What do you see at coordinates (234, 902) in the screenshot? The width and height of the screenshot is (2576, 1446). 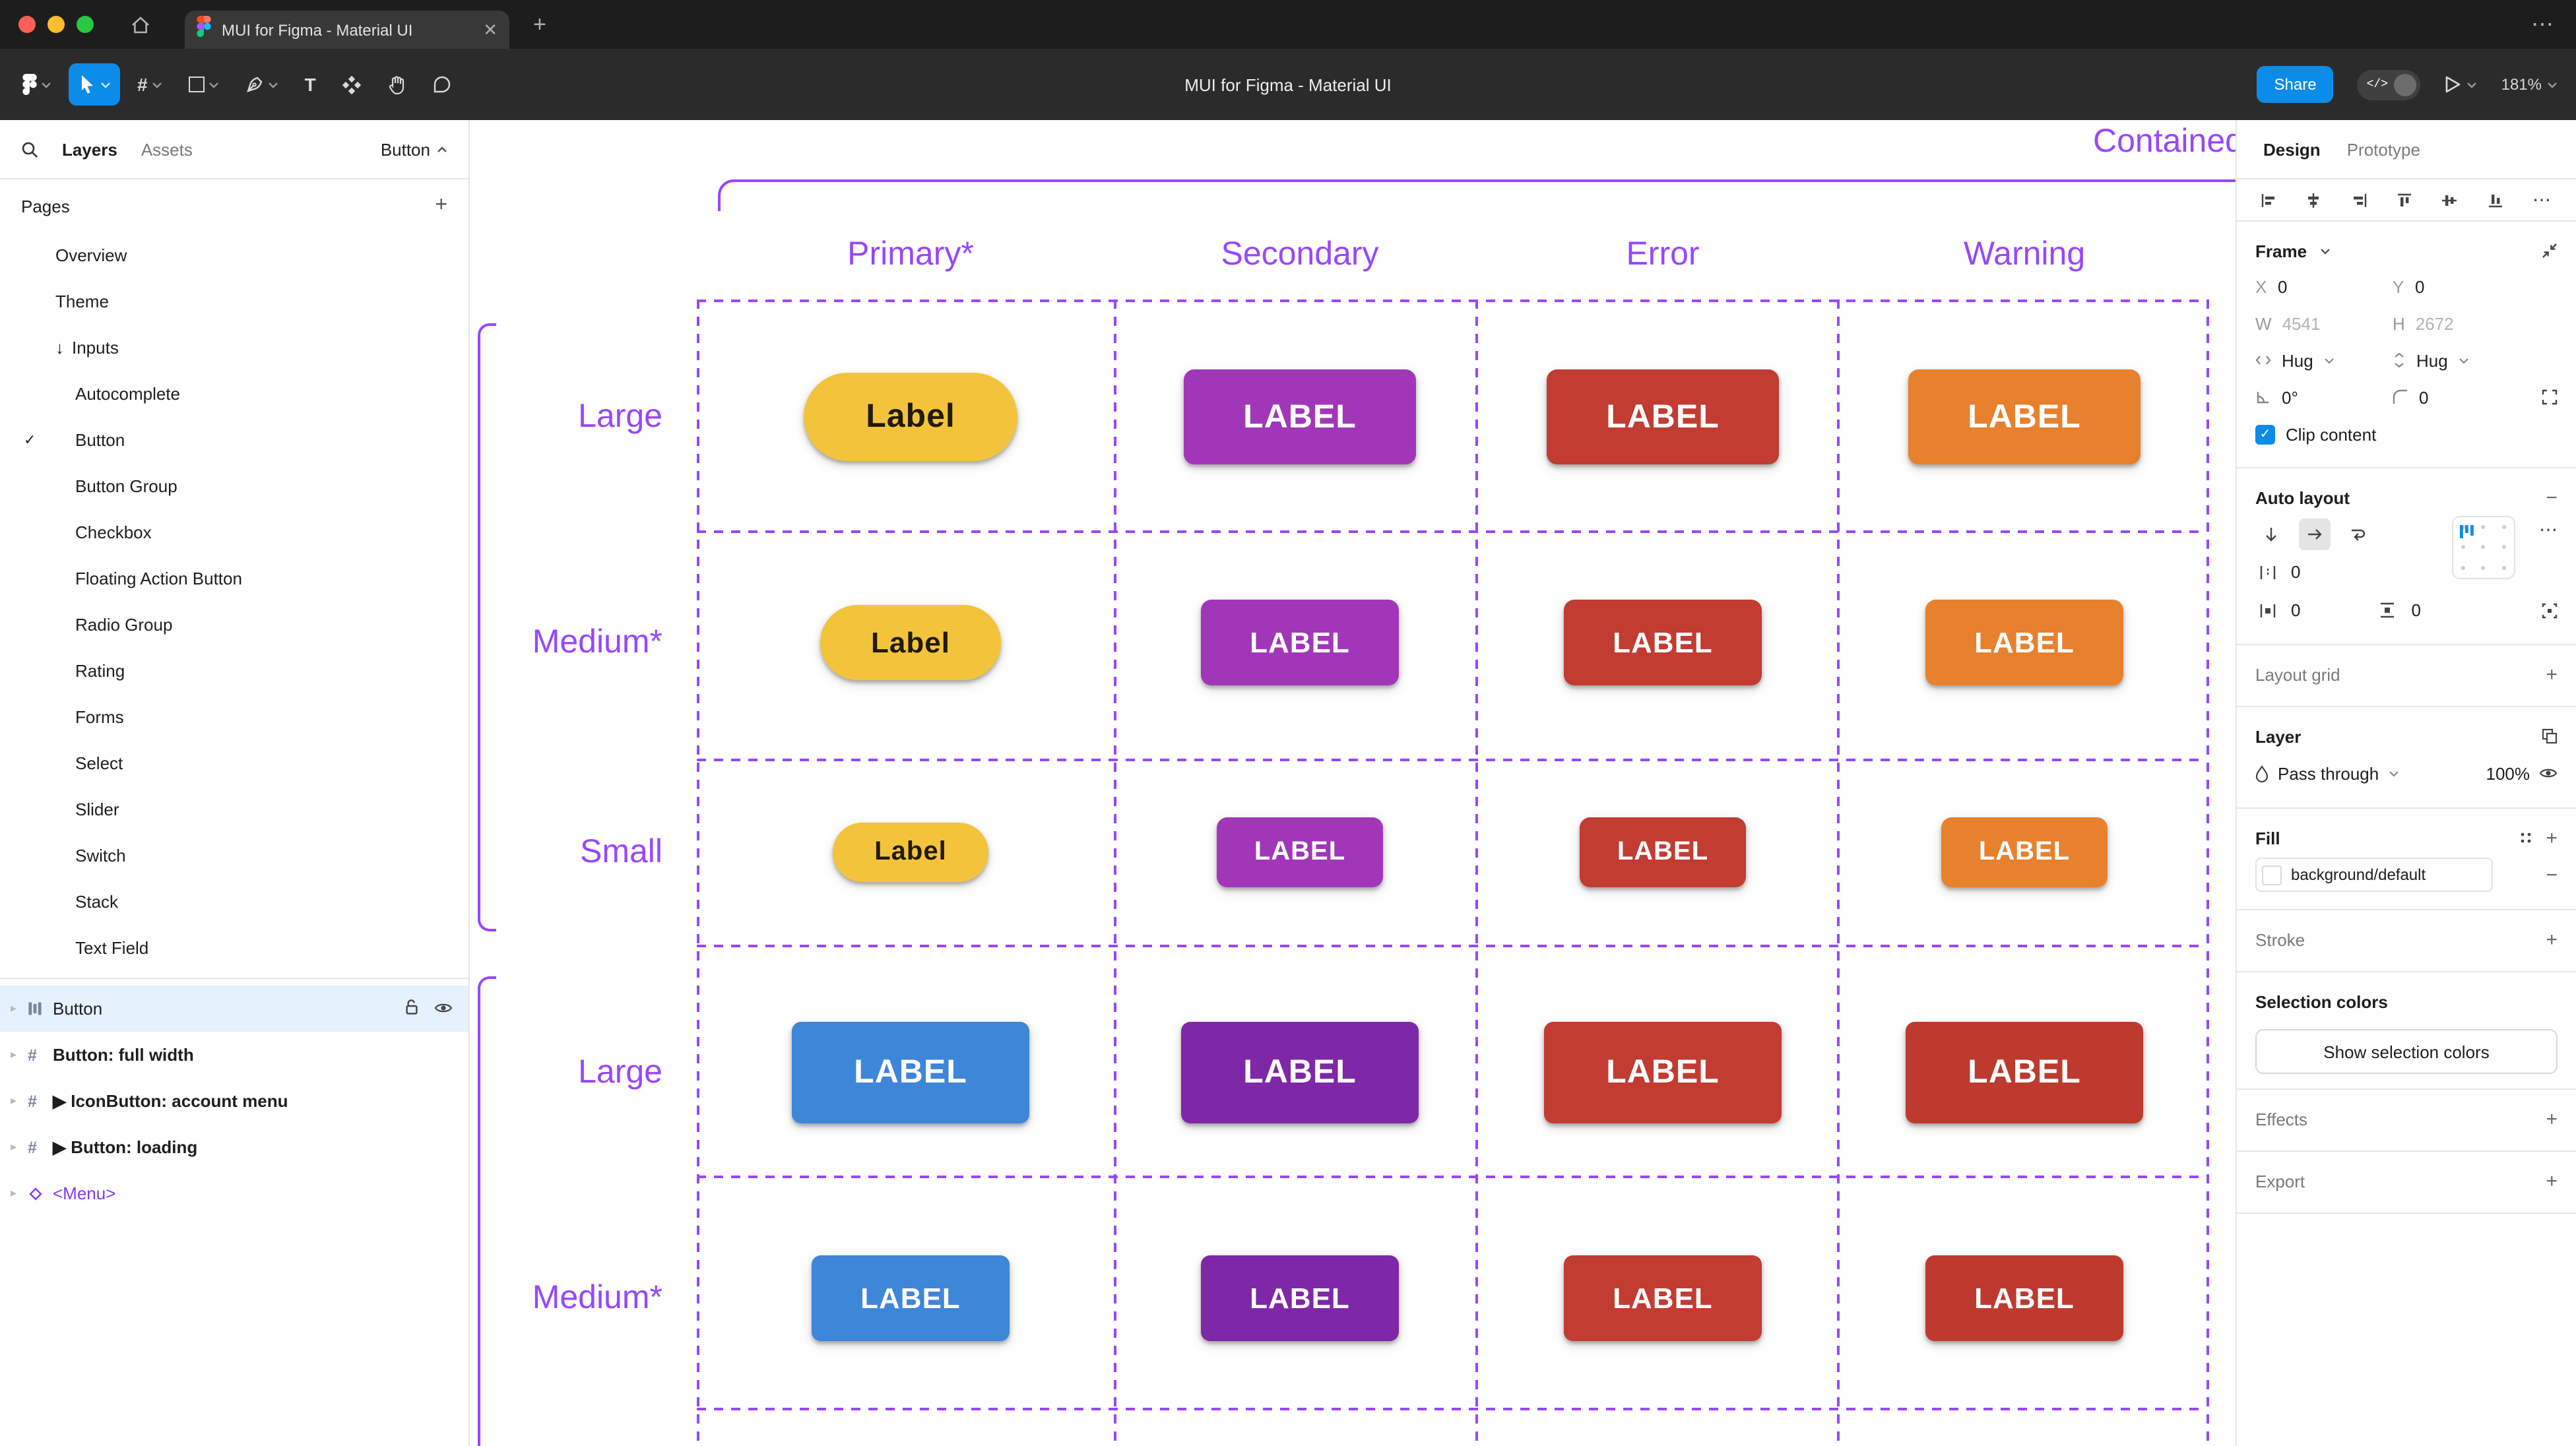 I see `page-item: Stack` at bounding box center [234, 902].